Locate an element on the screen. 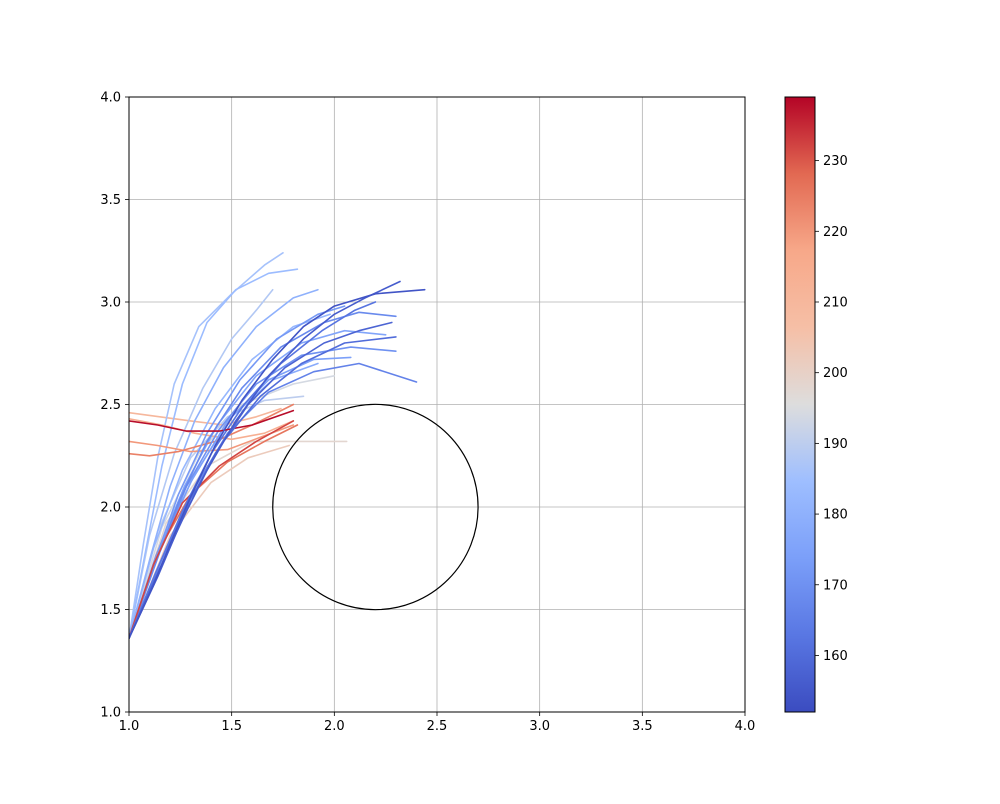 Image resolution: width=1000 pixels, height=804 pixels. x-tick-label: 3.0 is located at coordinates (539, 726).